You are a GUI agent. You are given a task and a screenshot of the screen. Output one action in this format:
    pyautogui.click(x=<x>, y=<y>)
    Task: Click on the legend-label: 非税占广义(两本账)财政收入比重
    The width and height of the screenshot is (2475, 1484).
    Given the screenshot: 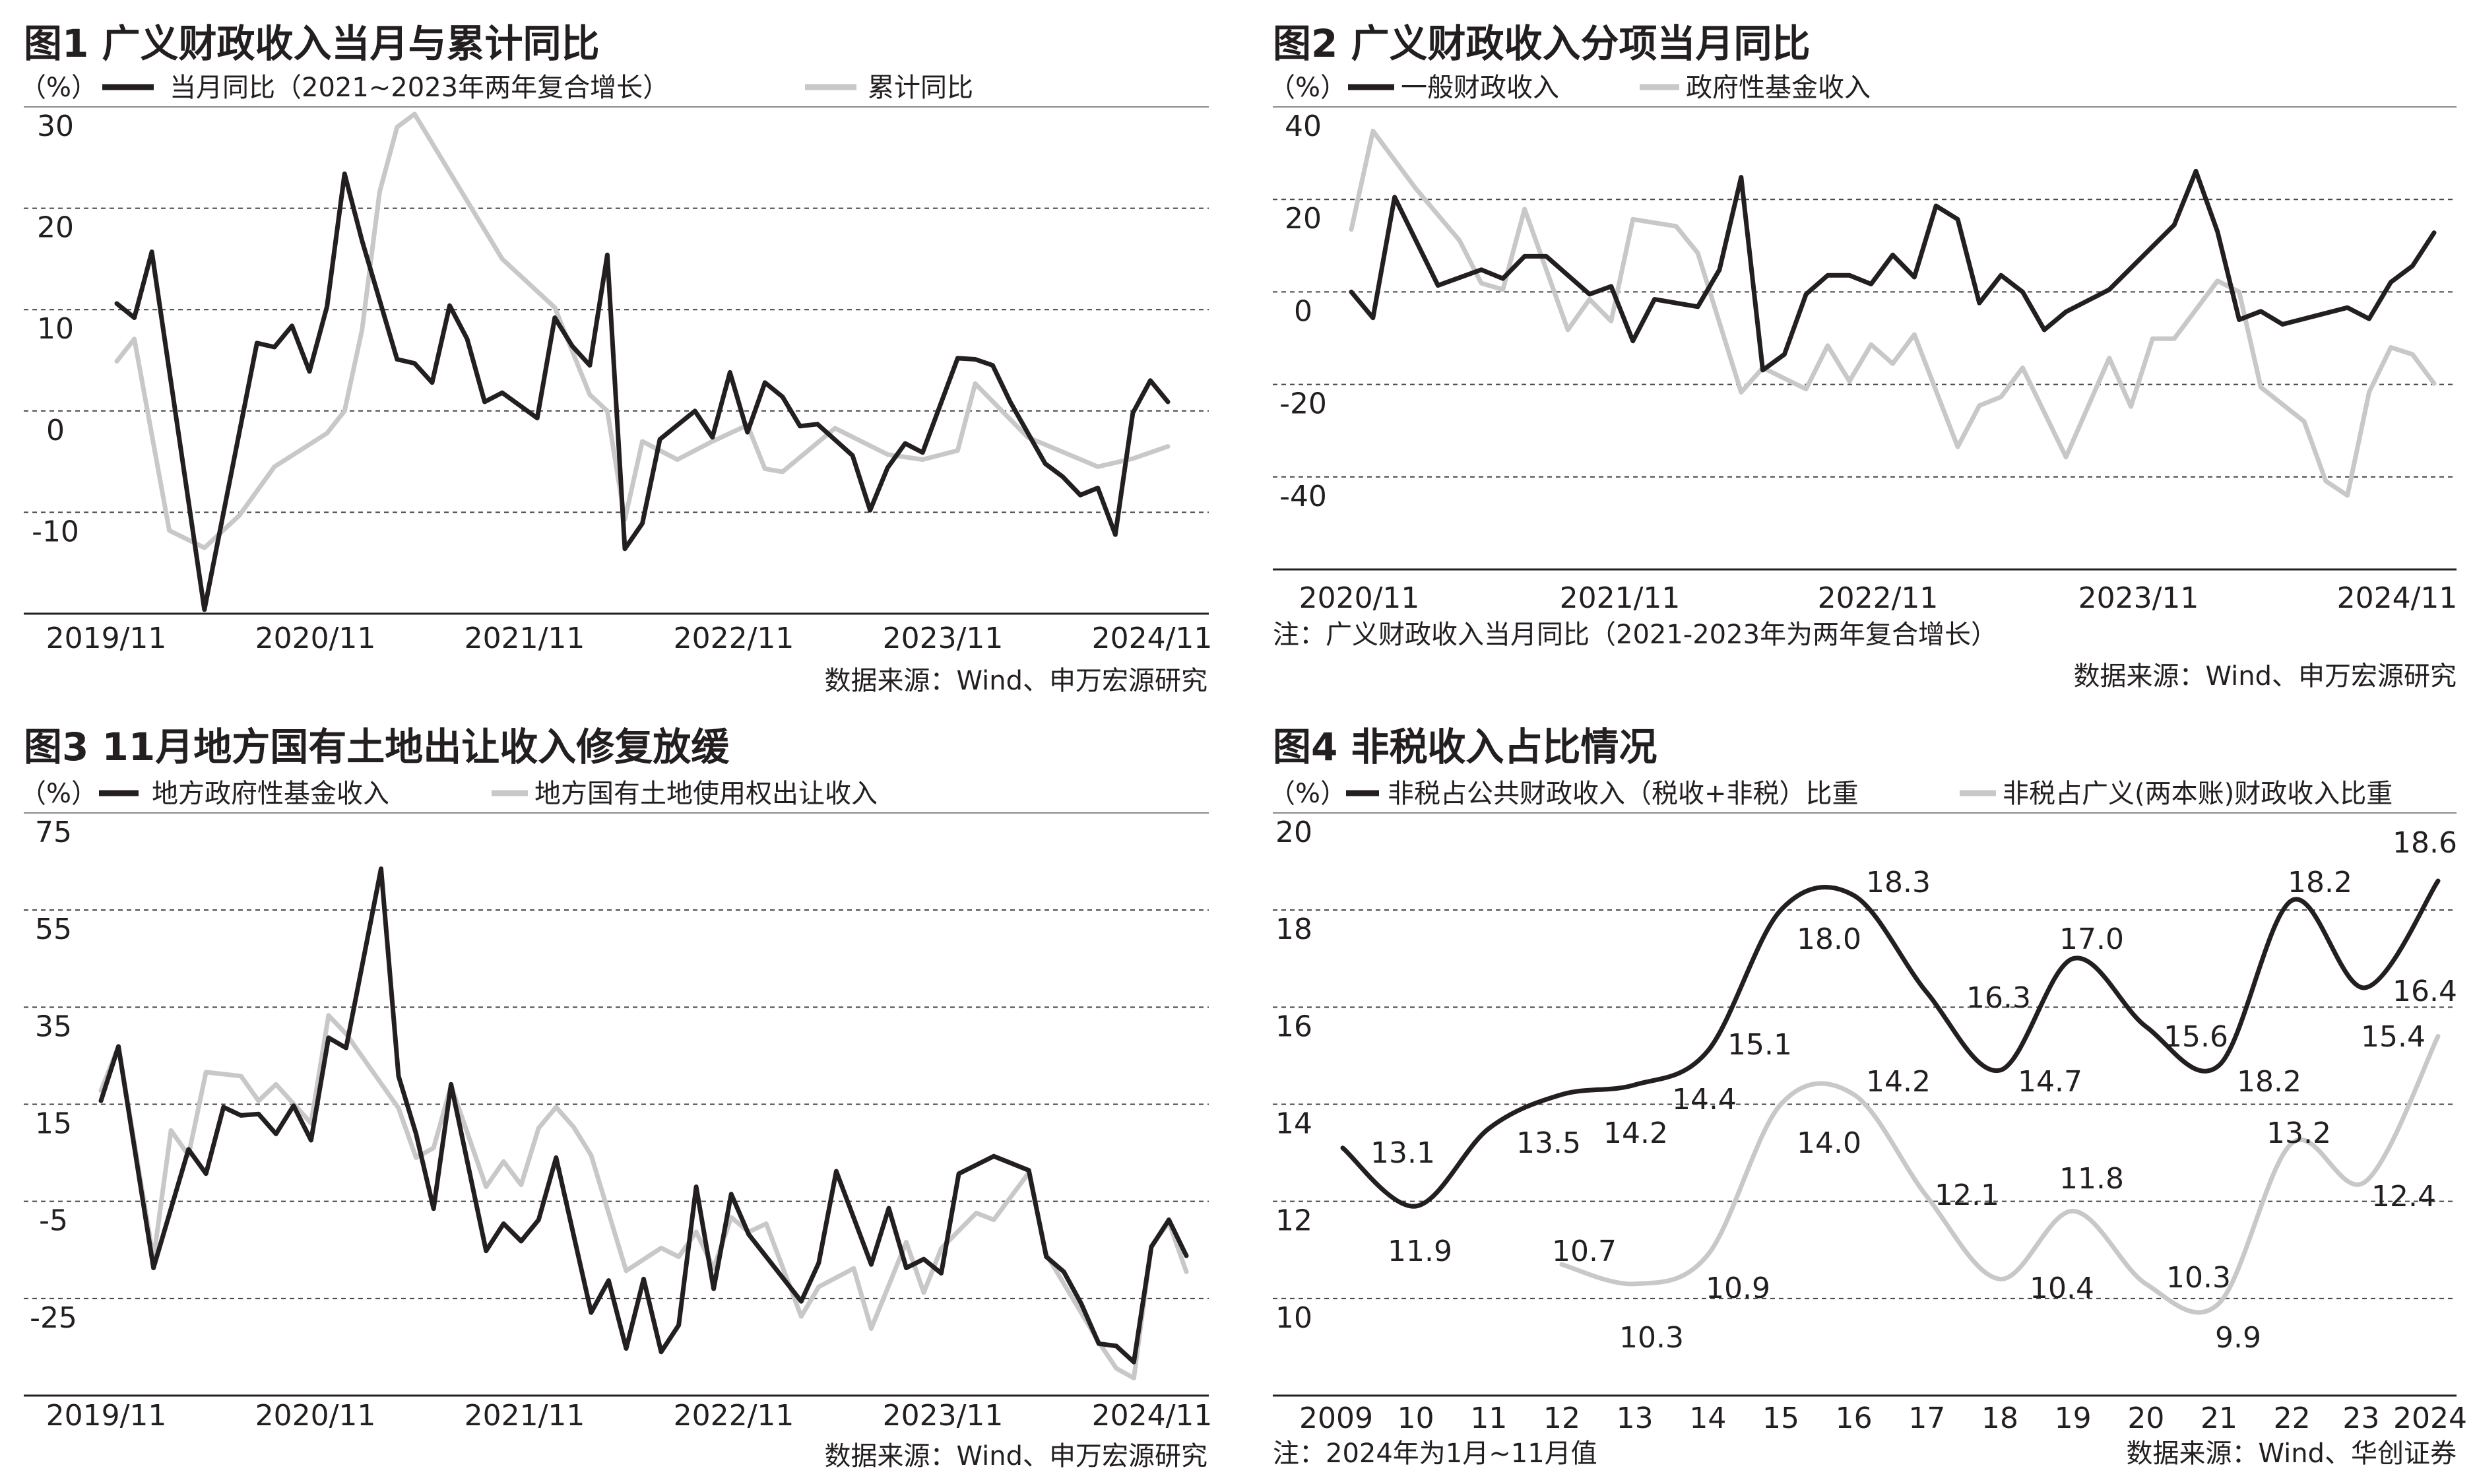 What is the action you would take?
    pyautogui.click(x=2198, y=794)
    